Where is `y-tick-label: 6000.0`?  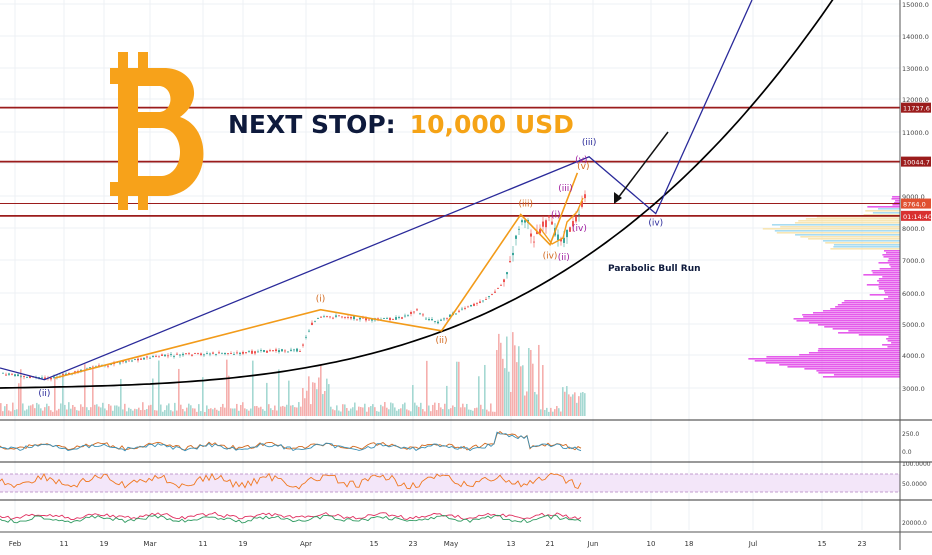 y-tick-label: 6000.0 is located at coordinates (913, 294).